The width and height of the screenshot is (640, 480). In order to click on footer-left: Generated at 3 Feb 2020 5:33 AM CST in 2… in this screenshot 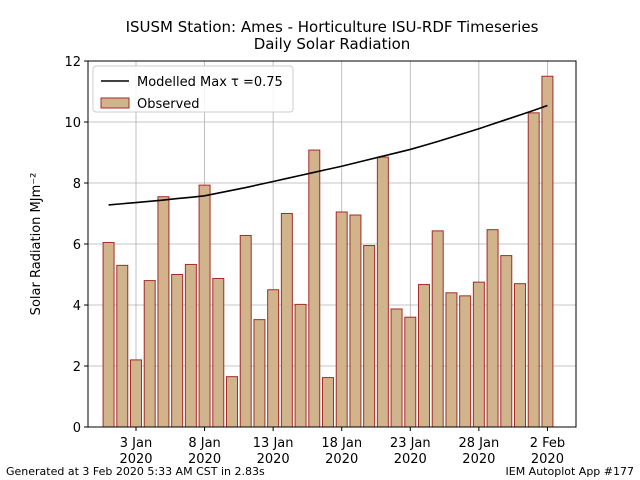, I will do `click(135, 471)`.